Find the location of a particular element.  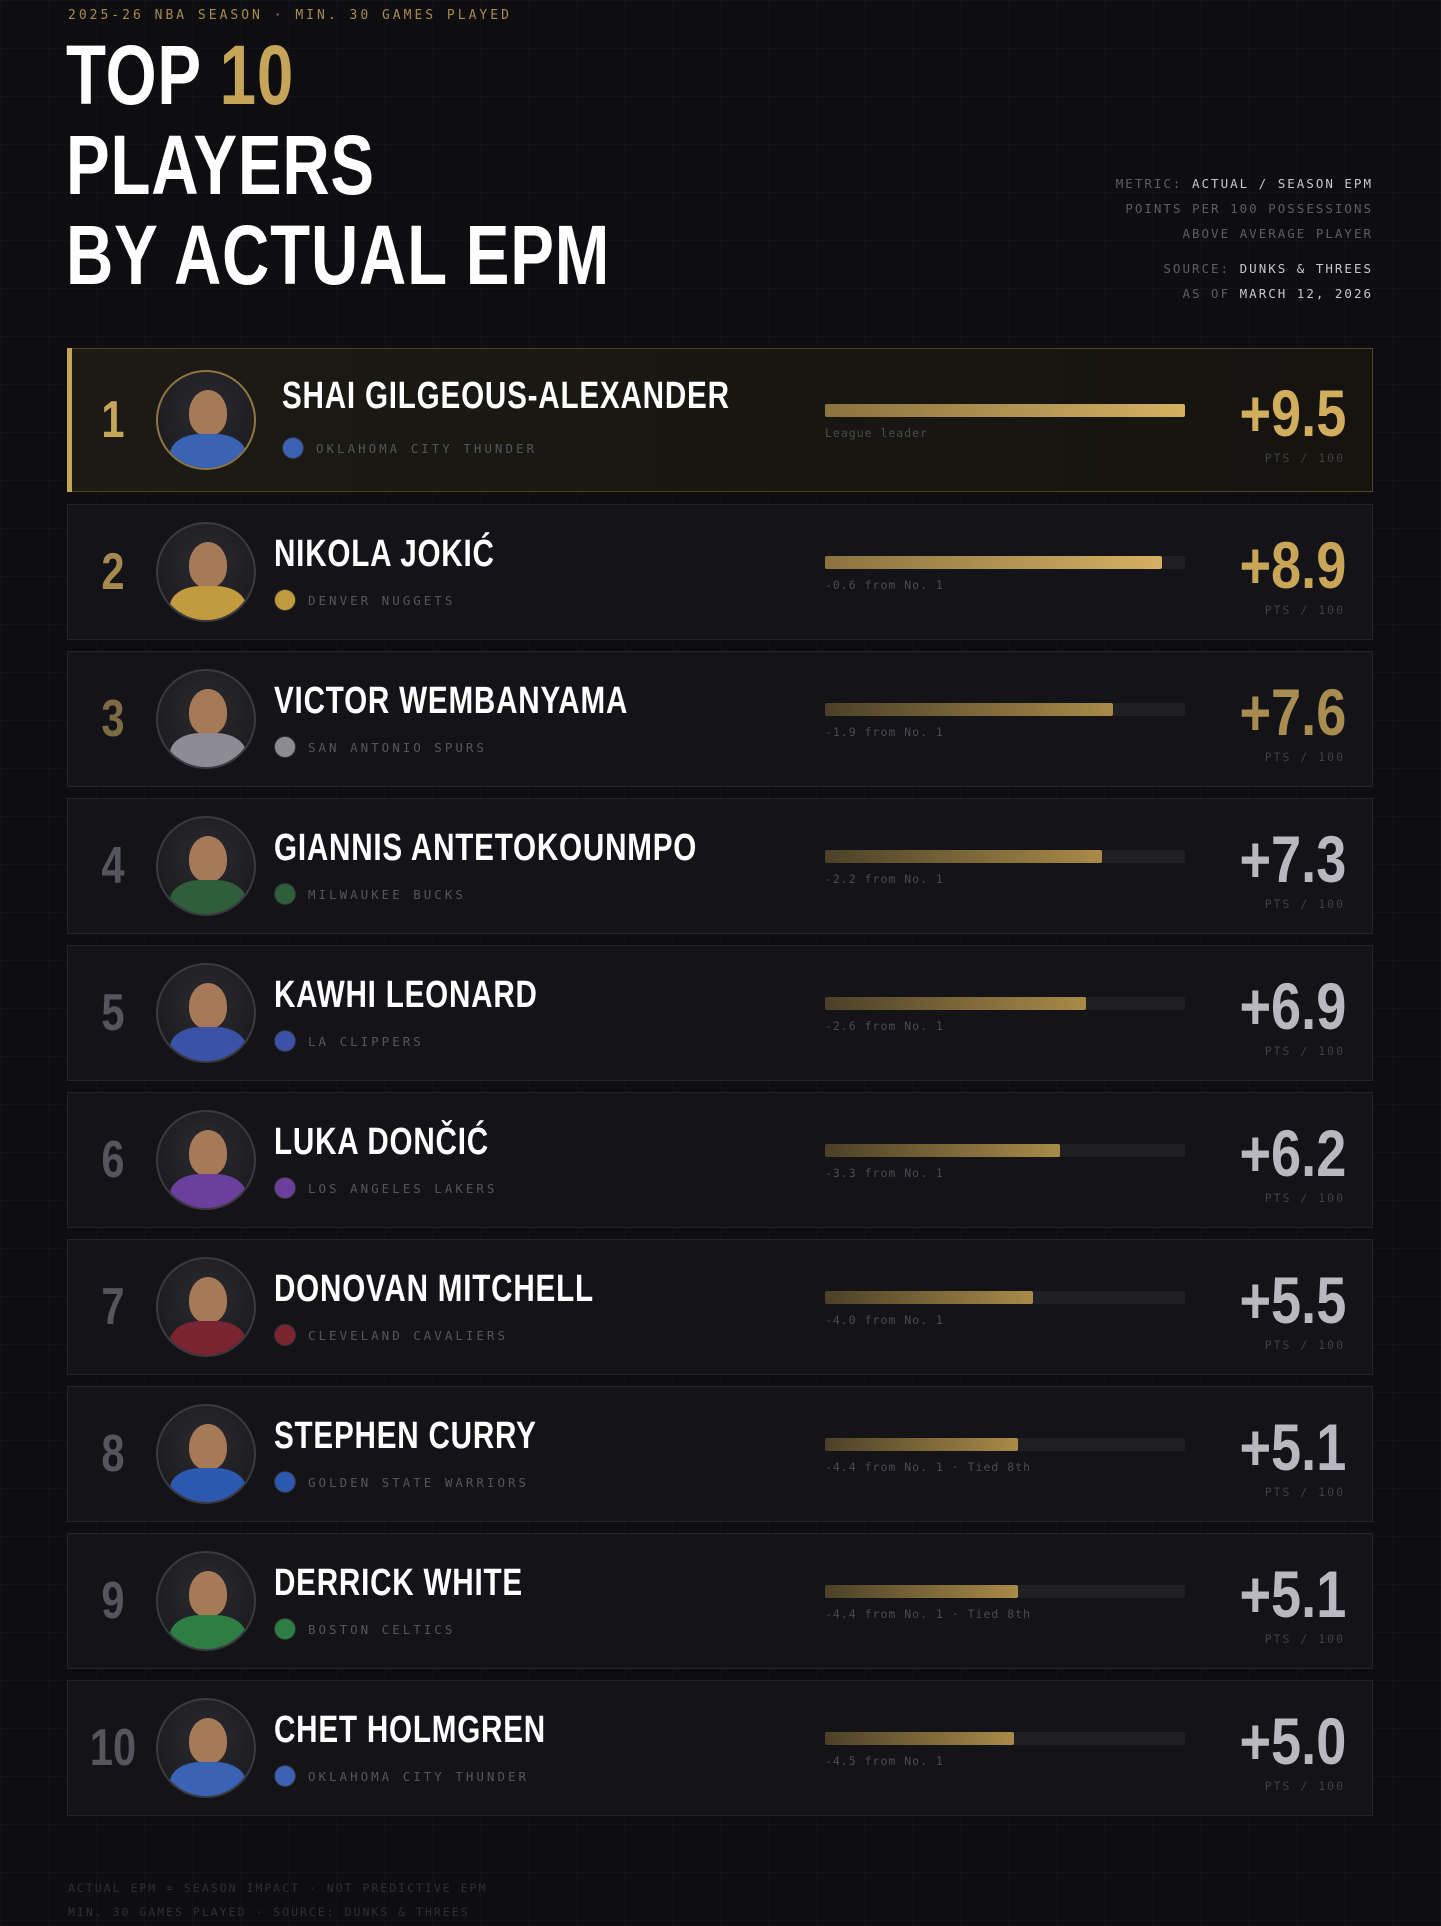

team-row: SAN ANTONIO SPURS is located at coordinates (380, 747).